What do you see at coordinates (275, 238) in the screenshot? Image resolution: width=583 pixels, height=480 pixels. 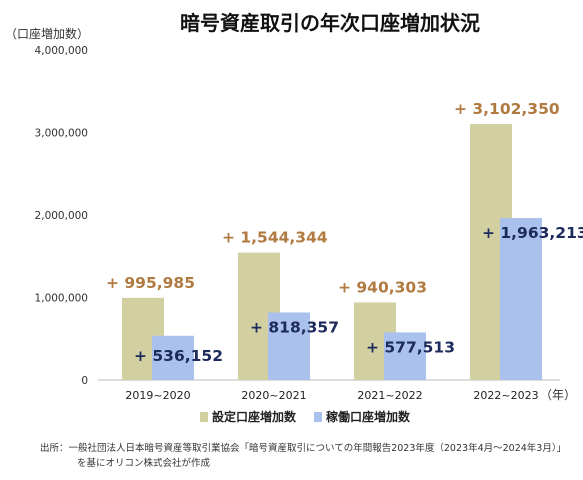 I see `data-label-set: + 1,544,344` at bounding box center [275, 238].